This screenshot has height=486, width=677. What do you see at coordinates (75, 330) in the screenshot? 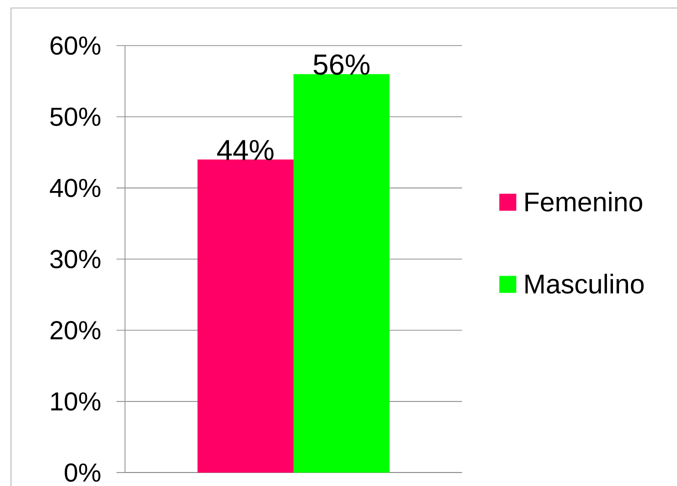
I see `y-tick-label: 20%` at bounding box center [75, 330].